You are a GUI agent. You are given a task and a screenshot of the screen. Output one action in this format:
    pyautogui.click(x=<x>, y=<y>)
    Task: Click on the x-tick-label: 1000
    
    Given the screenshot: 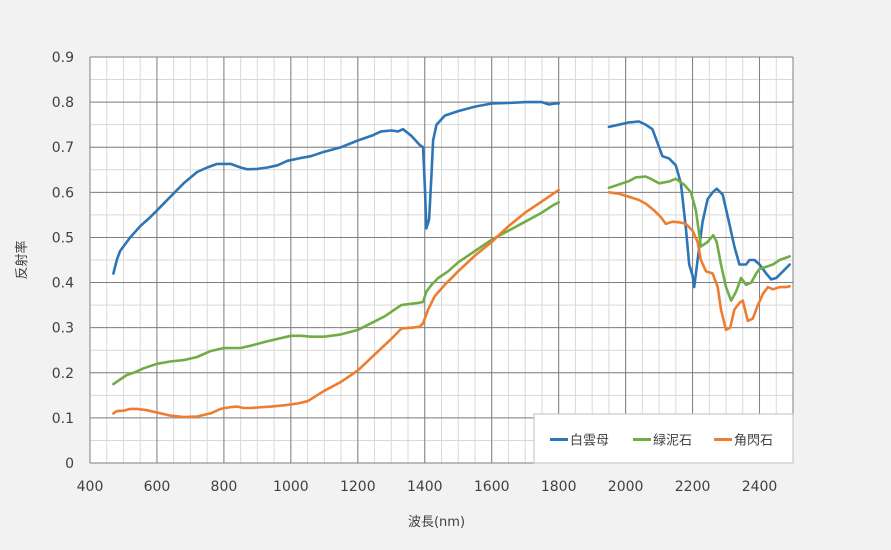 What is the action you would take?
    pyautogui.click(x=291, y=487)
    